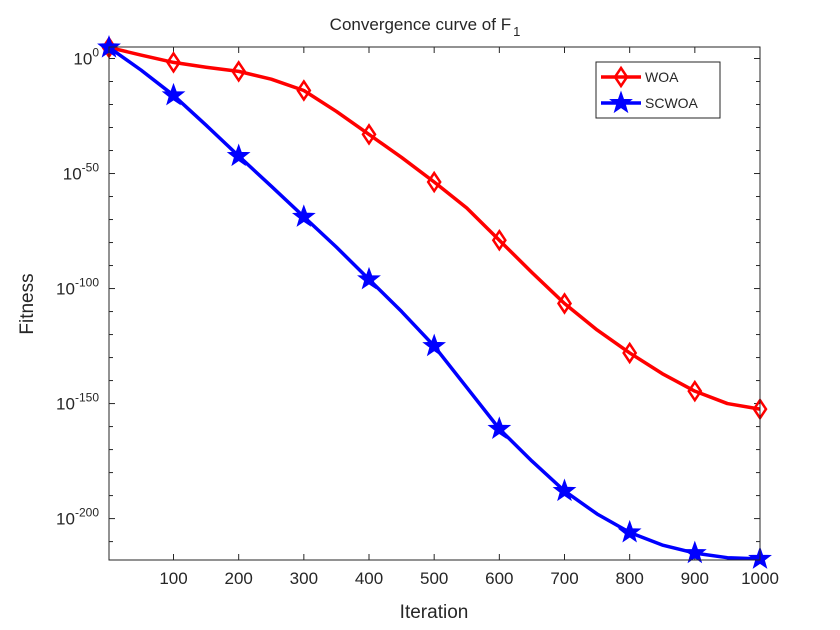  What do you see at coordinates (173, 578) in the screenshot?
I see `x-tick-label: 100` at bounding box center [173, 578].